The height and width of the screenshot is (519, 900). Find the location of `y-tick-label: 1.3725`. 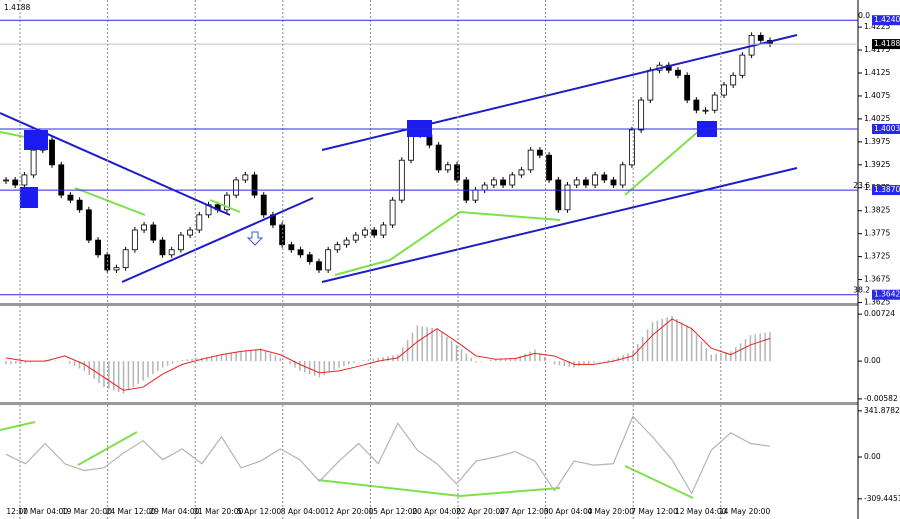

y-tick-label: 1.3725 is located at coordinates (877, 256).